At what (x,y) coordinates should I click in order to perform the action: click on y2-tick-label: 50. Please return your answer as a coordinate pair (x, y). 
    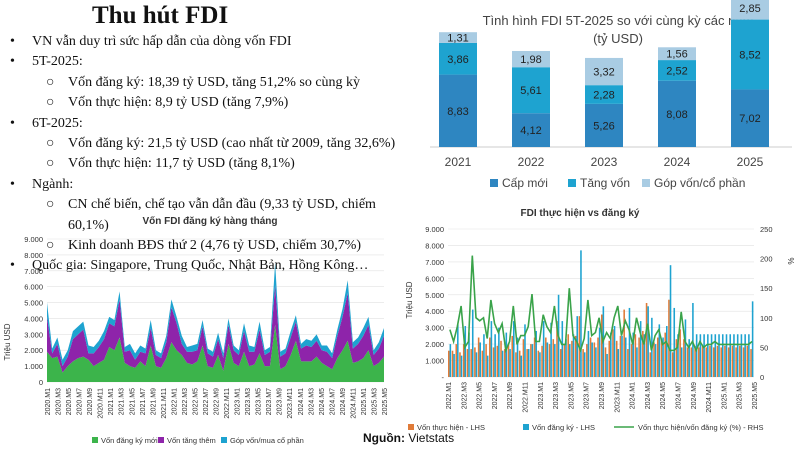
    Looking at the image, I should click on (764, 347).